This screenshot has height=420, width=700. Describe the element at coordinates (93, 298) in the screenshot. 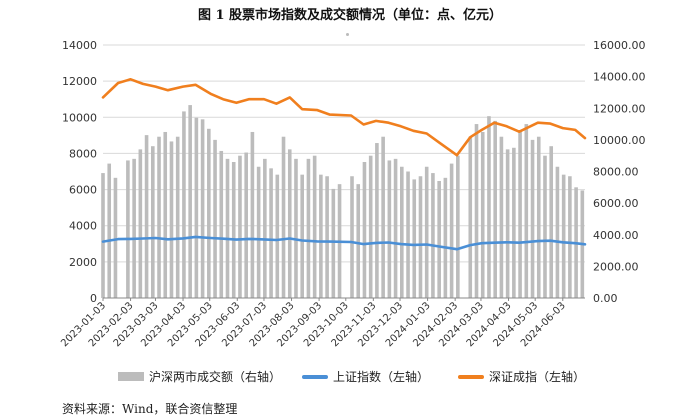

I see `left-axis-tick-label: 0` at that location.